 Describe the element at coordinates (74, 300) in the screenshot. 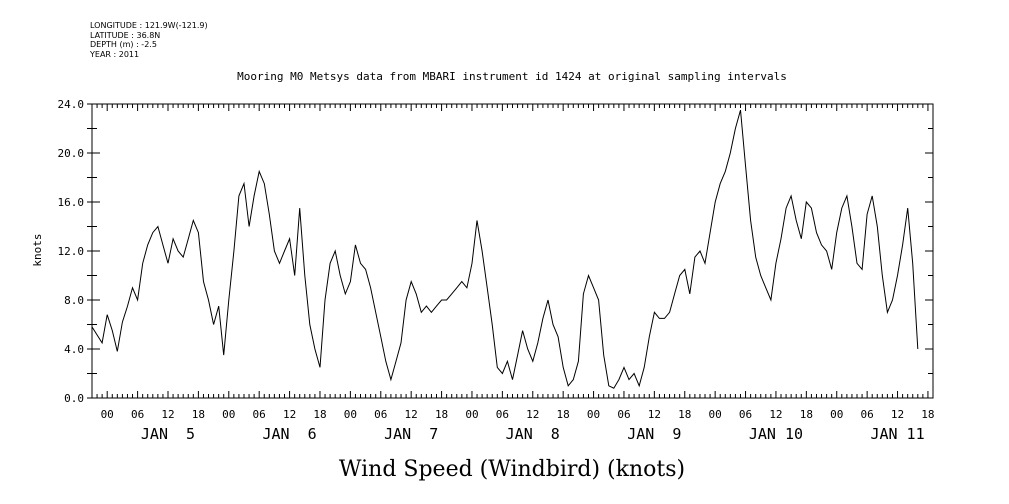

I see `y-tick-label: 8.0` at that location.